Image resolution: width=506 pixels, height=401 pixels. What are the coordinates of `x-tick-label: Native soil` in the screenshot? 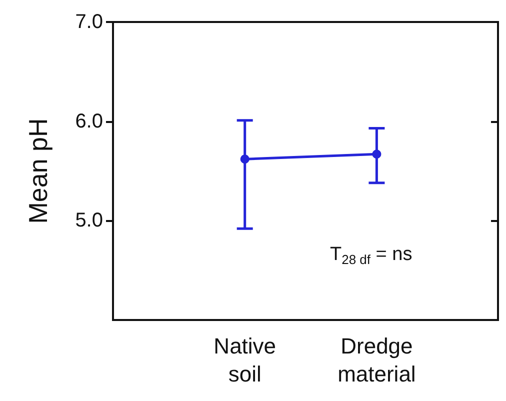 It's located at (245, 360).